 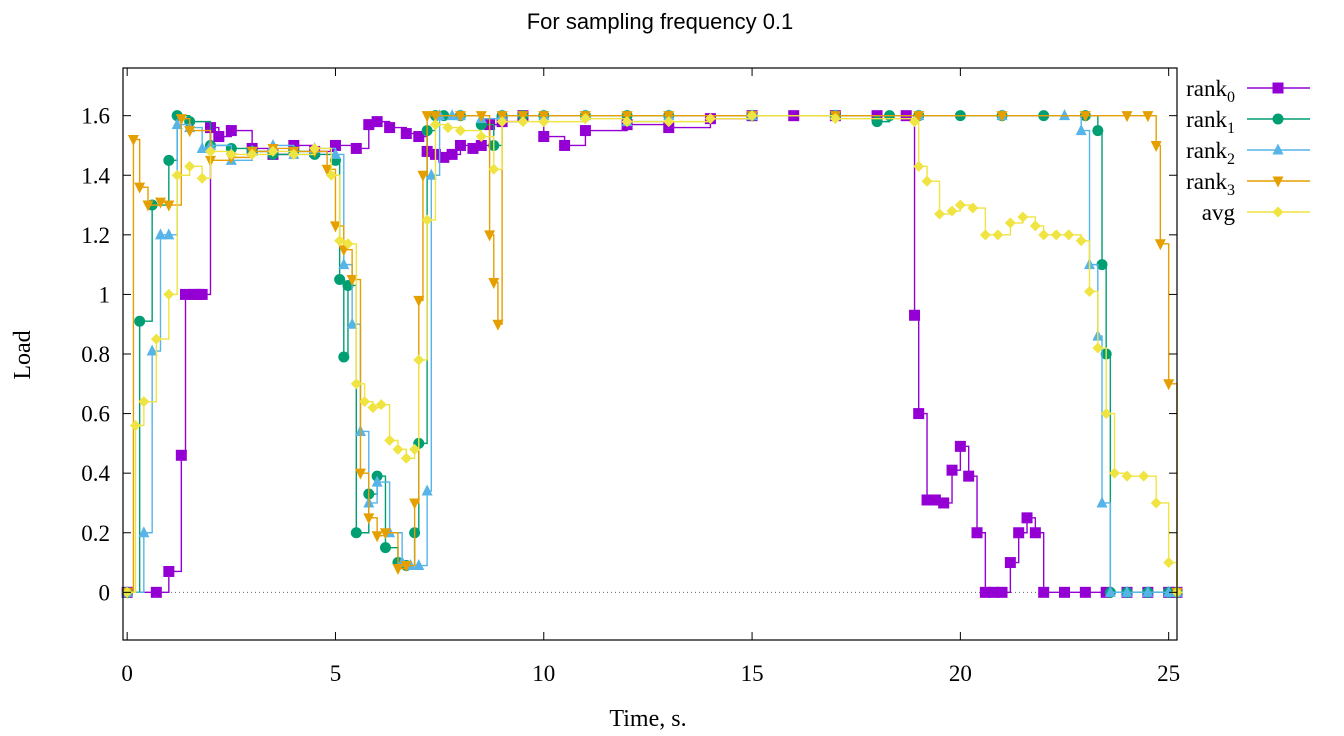 I want to click on y-tick-label: 0.6, so click(x=95, y=414).